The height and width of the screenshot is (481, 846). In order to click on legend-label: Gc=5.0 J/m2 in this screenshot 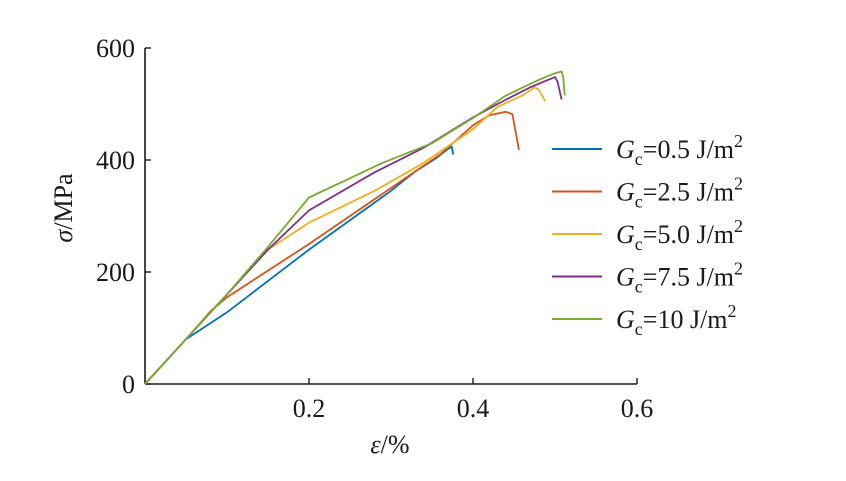, I will do `click(679, 235)`.